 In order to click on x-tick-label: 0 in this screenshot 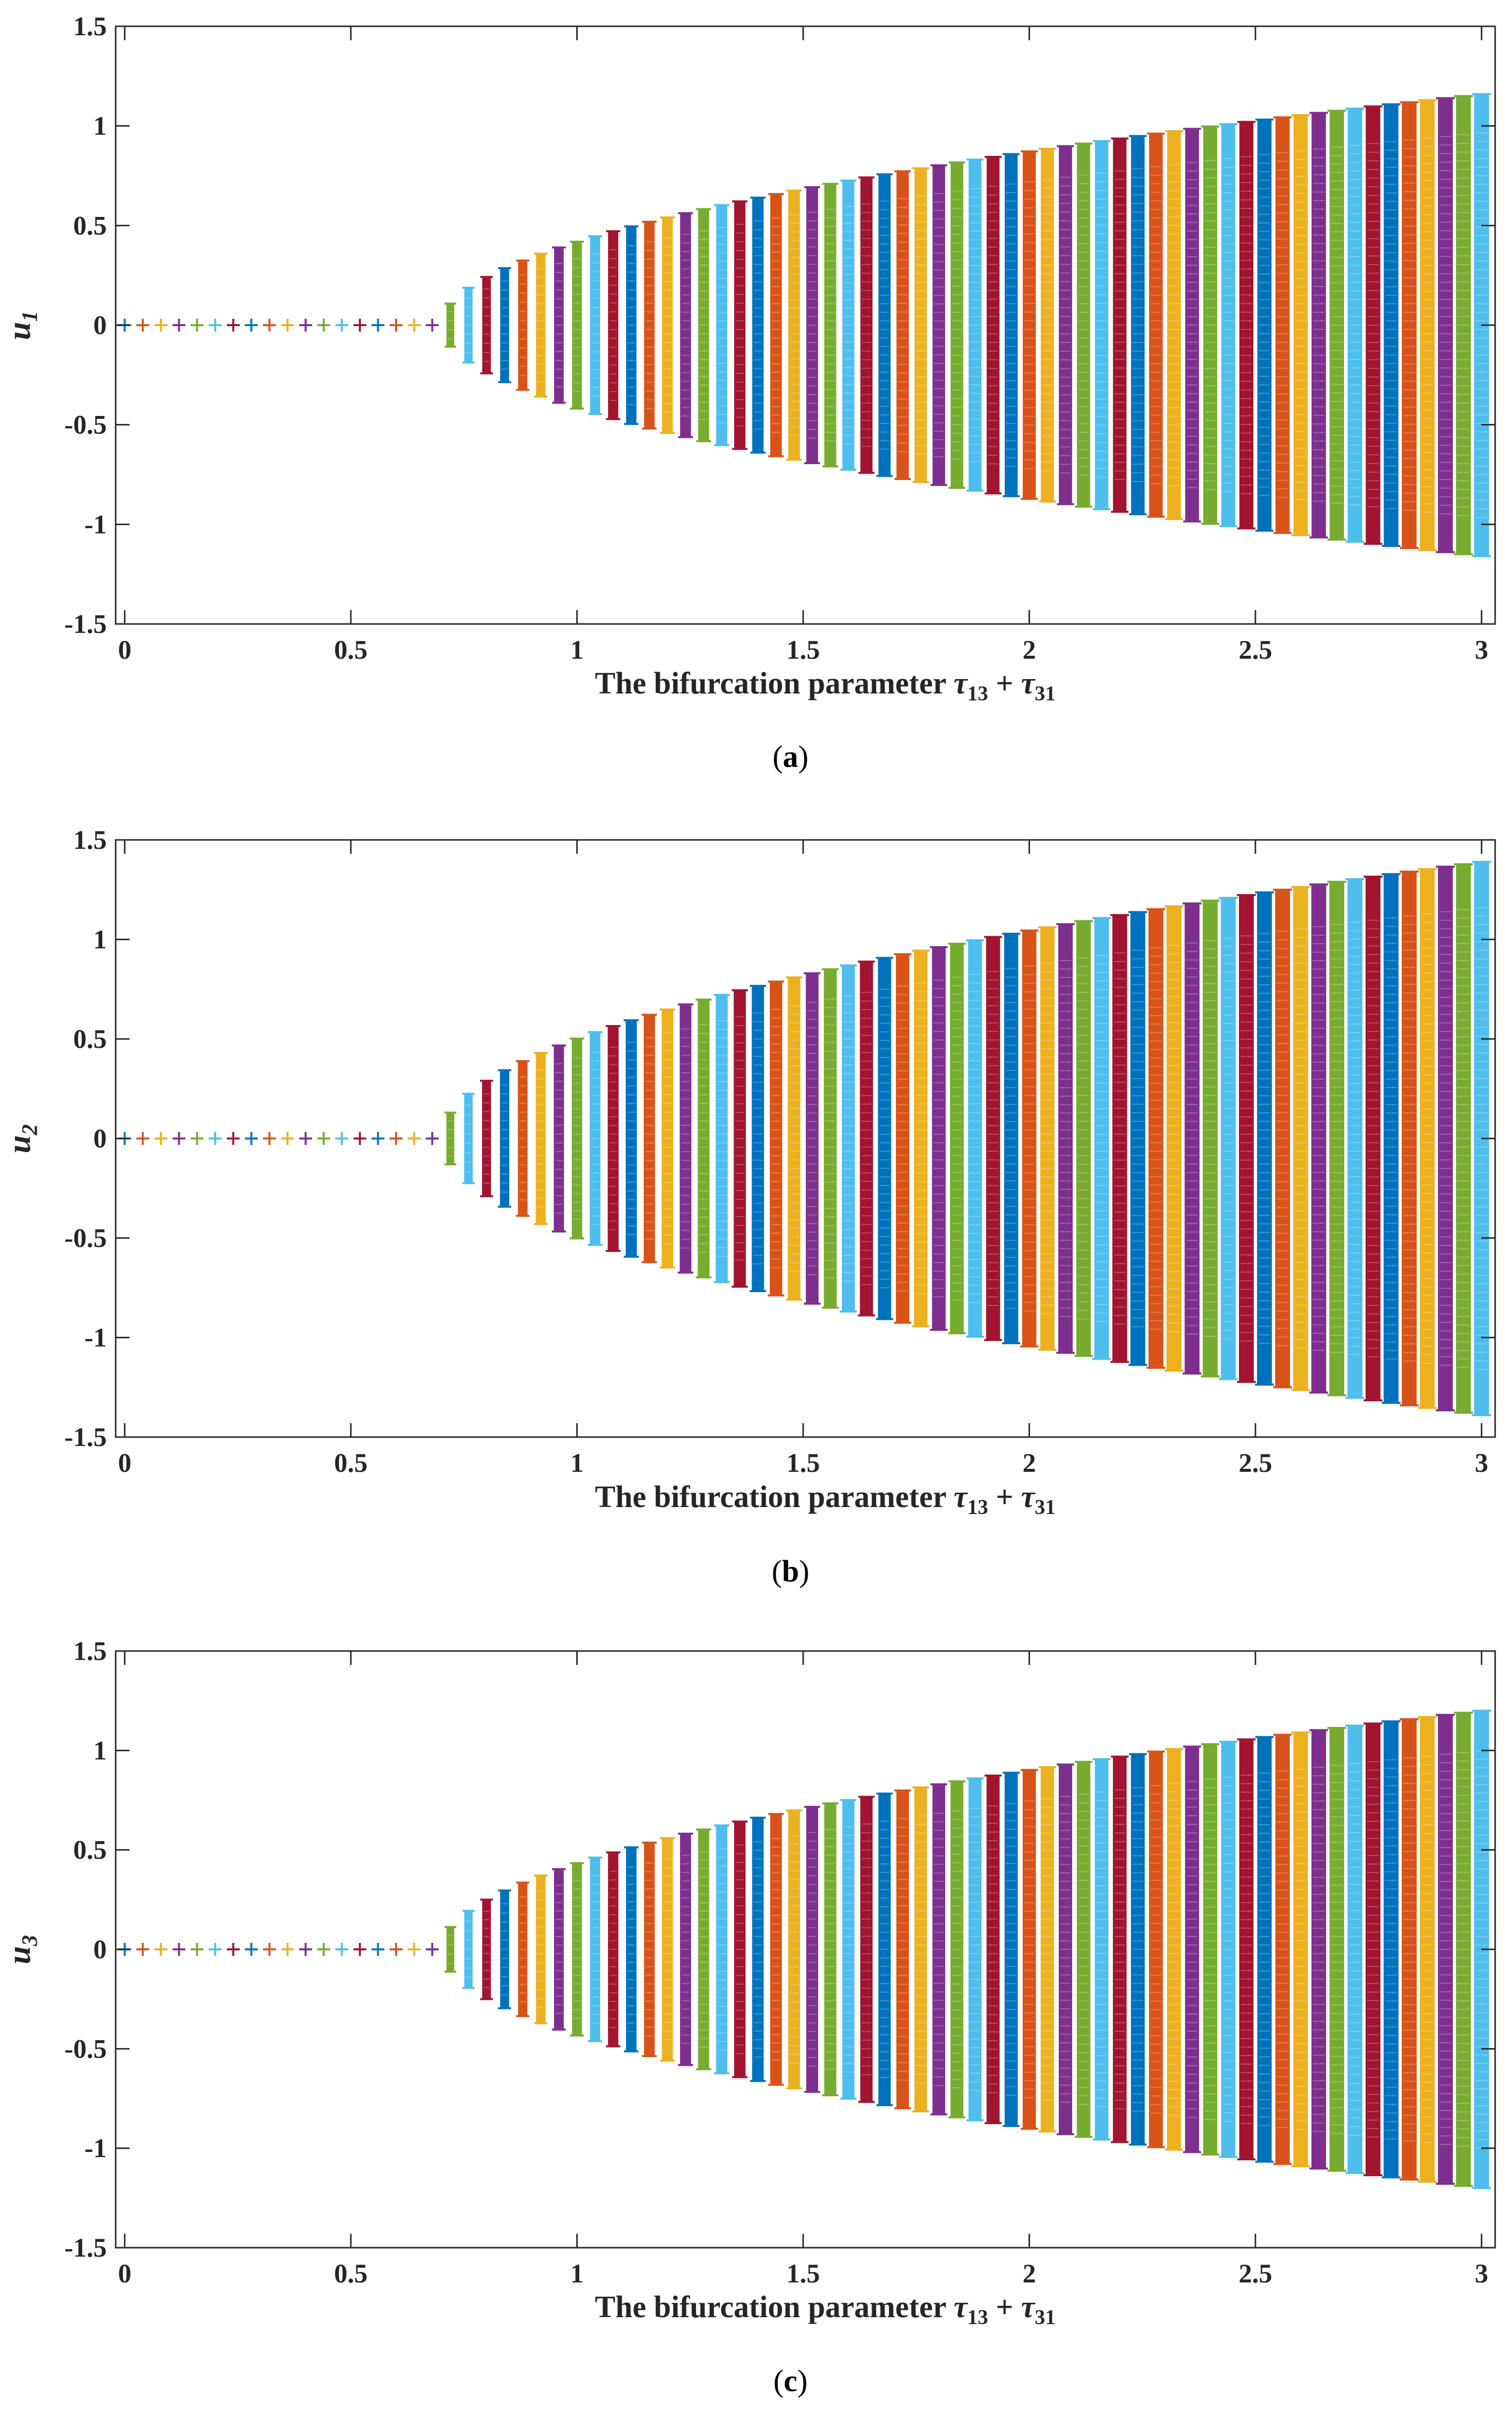, I will do `click(125, 1463)`.